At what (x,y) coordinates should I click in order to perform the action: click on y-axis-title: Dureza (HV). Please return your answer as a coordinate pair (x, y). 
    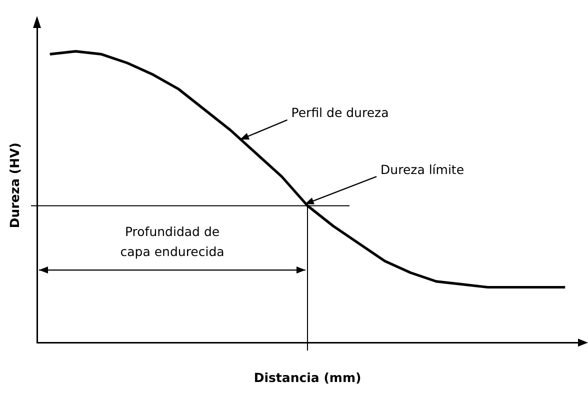
    Looking at the image, I should click on (14, 185).